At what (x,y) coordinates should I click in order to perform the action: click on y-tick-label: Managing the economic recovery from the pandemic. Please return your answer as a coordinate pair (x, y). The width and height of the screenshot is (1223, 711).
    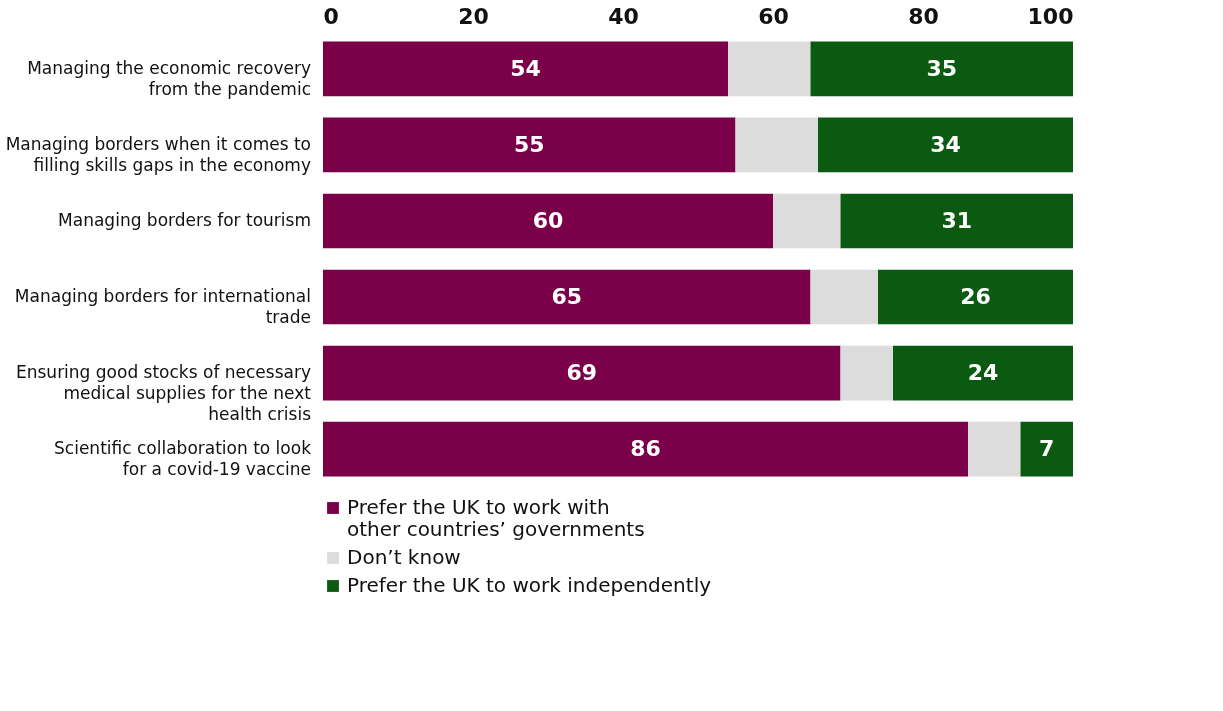
    Looking at the image, I should click on (169, 78).